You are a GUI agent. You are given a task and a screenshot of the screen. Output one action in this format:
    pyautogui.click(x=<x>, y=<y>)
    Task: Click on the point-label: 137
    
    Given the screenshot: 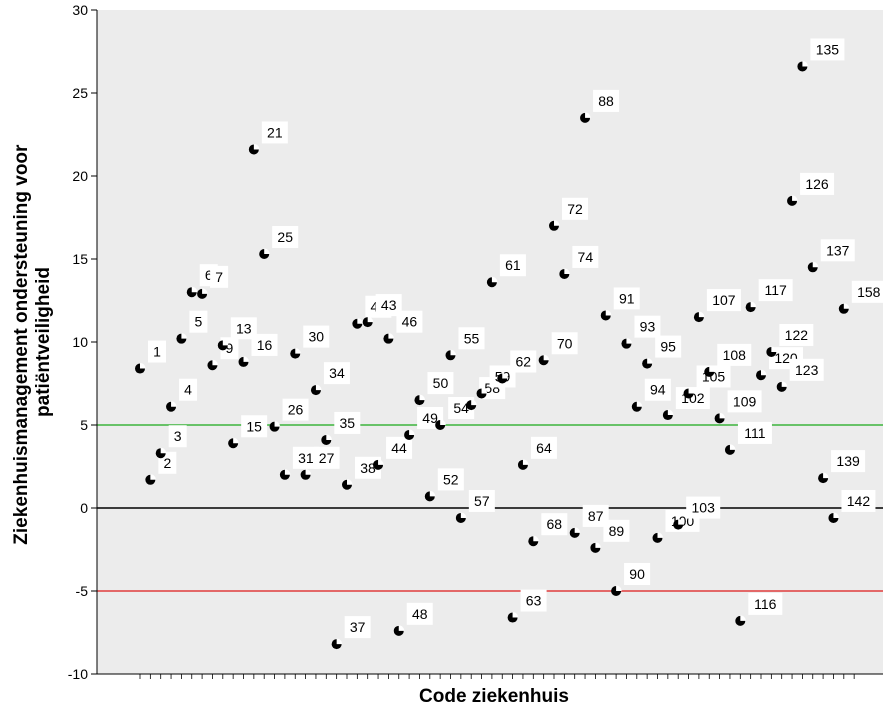 What is the action you would take?
    pyautogui.click(x=838, y=250)
    